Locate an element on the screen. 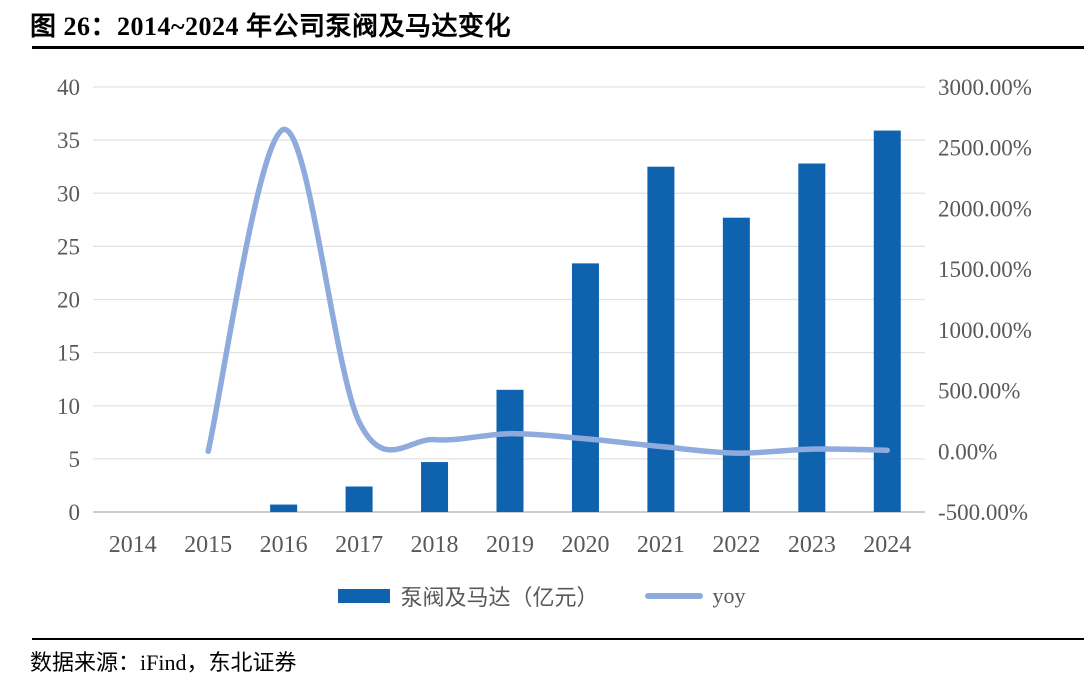 The height and width of the screenshot is (682, 1084). left-axis-tick-label: 25 is located at coordinates (68, 246).